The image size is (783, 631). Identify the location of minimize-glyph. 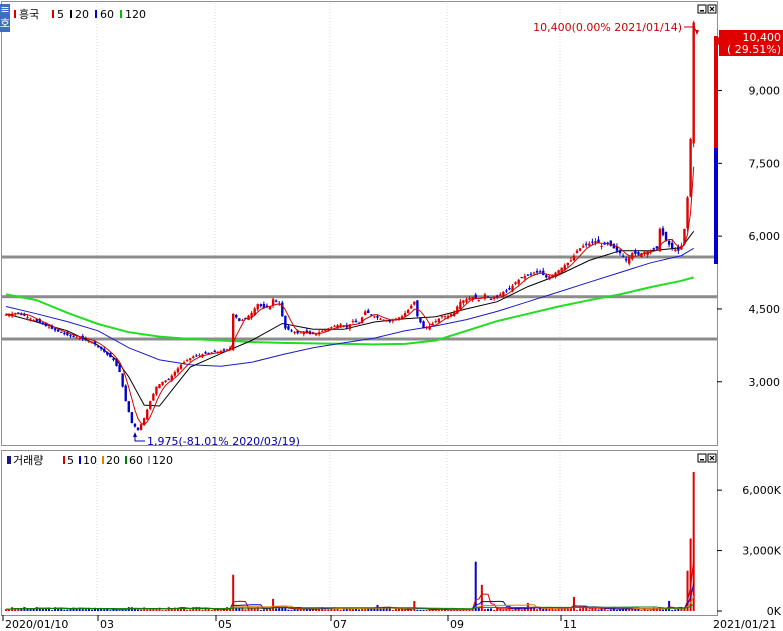
(702, 11).